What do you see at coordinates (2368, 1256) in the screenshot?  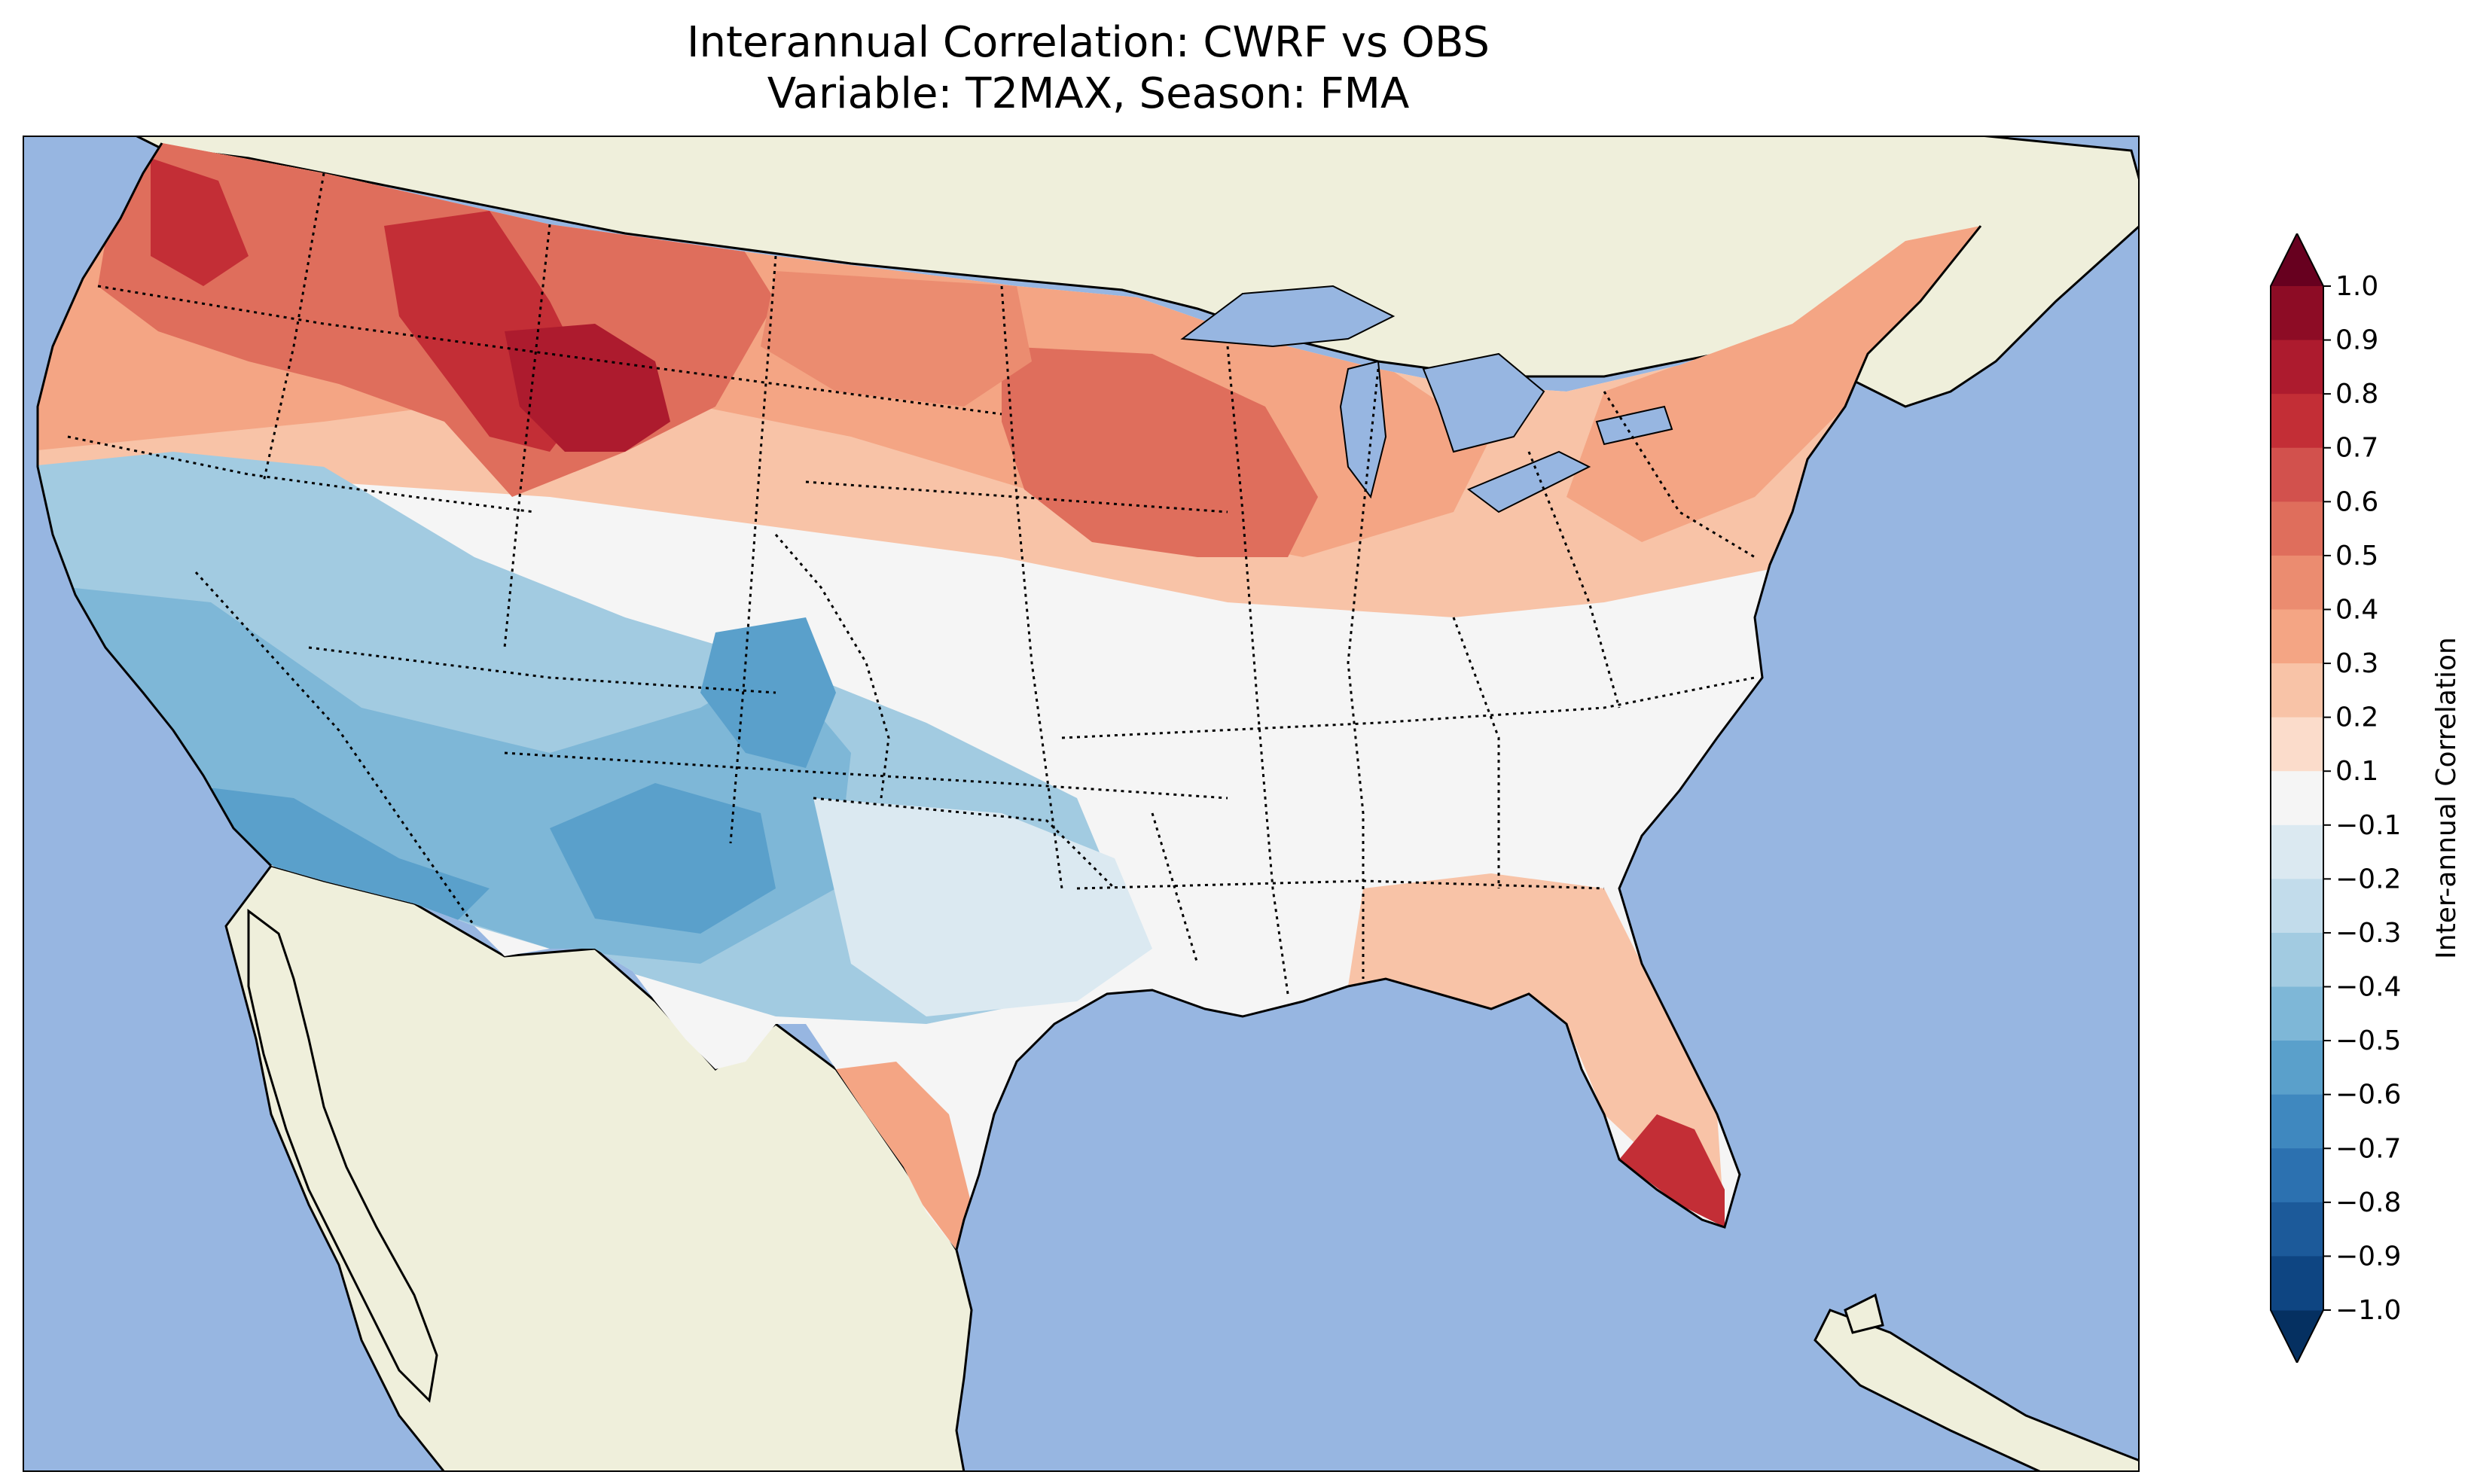 I see `colorbar-tick-label: −0.9` at bounding box center [2368, 1256].